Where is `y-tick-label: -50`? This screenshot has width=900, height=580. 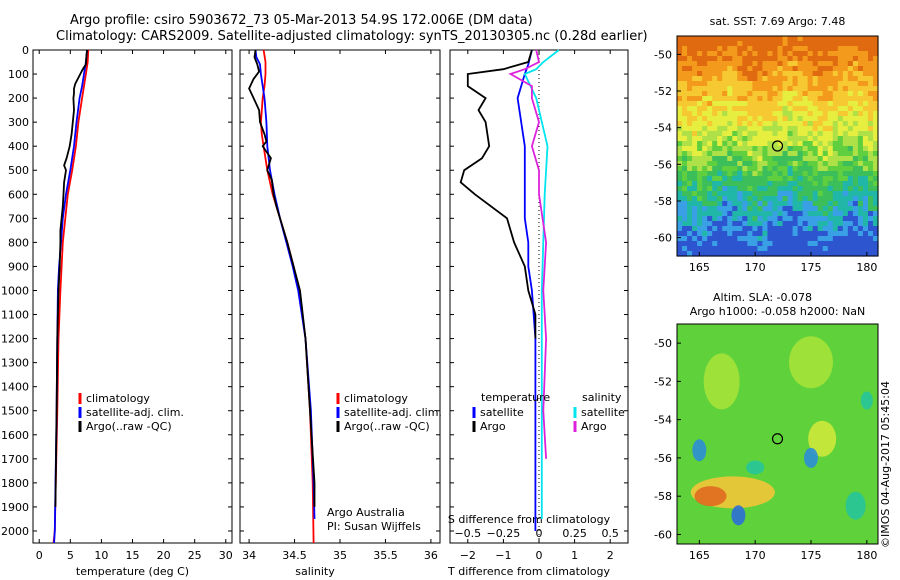 y-tick-label: -50 is located at coordinates (663, 343).